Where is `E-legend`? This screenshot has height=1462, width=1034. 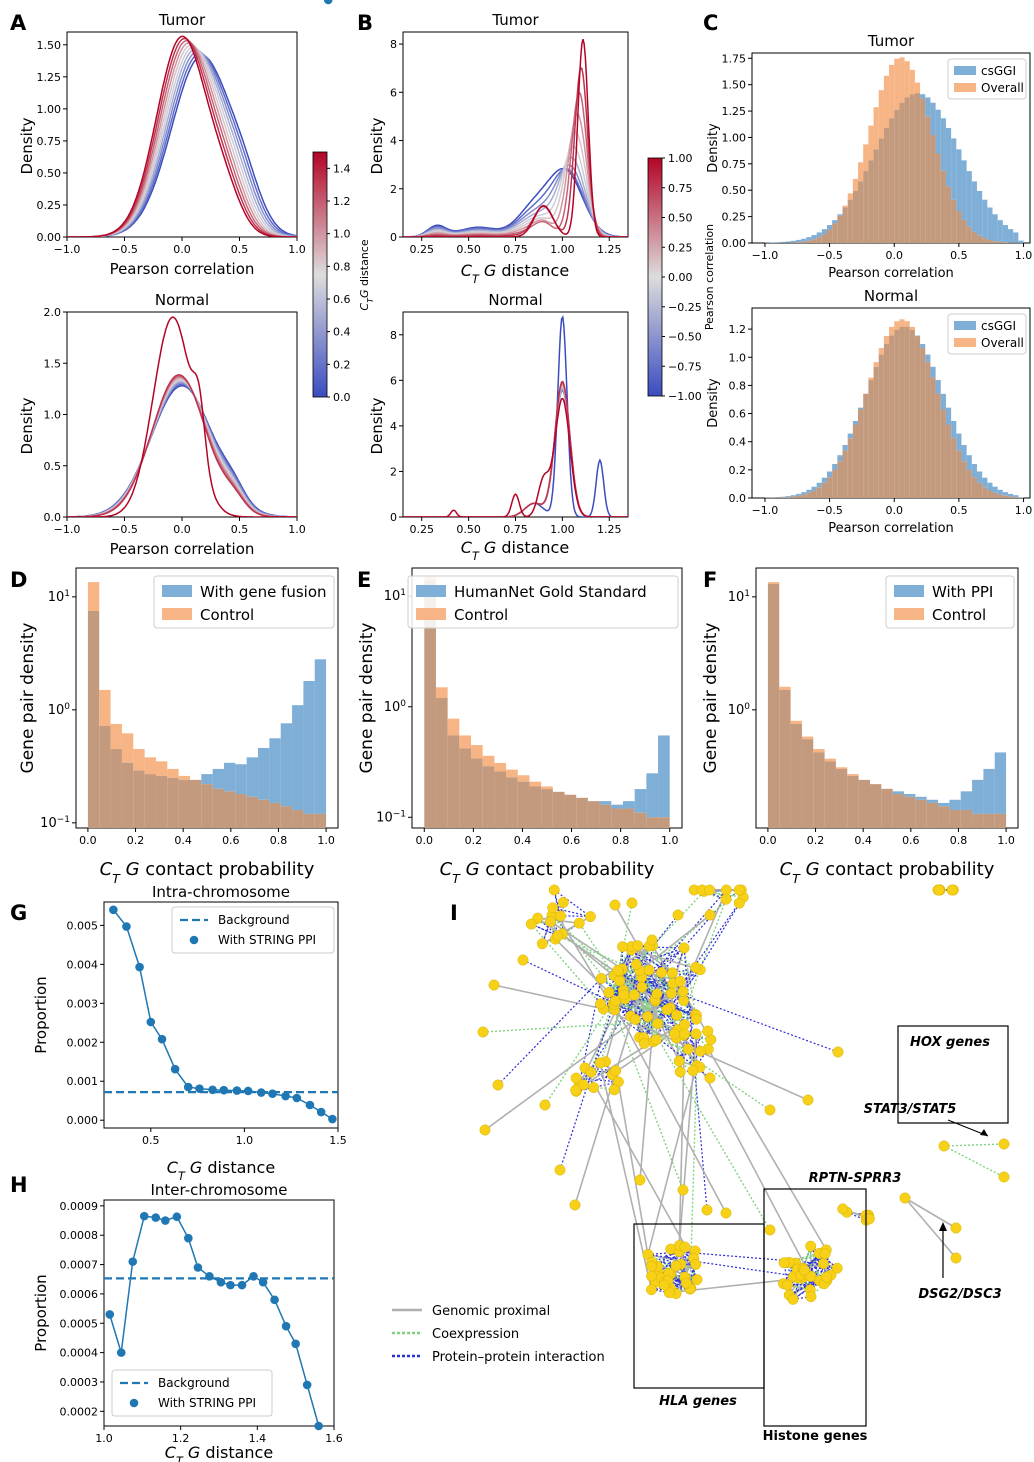 E-legend is located at coordinates (543, 602).